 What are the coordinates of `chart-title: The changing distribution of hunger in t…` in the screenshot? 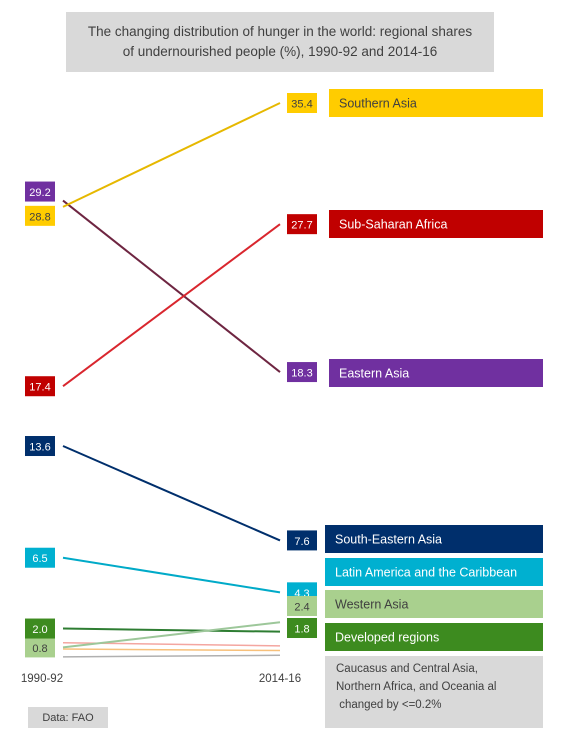 It's located at (280, 42).